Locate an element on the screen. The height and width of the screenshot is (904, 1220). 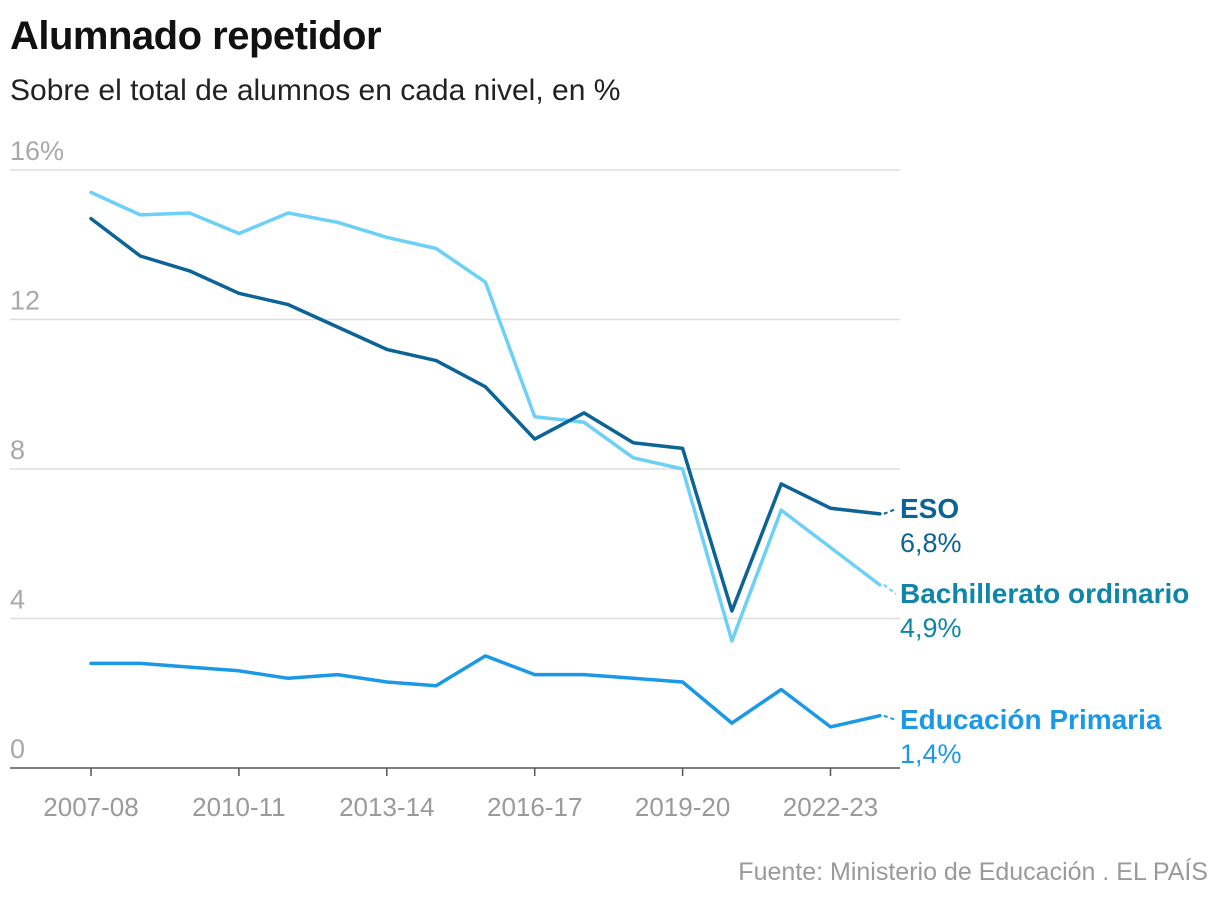
y-tick-label: 12 is located at coordinates (25, 301).